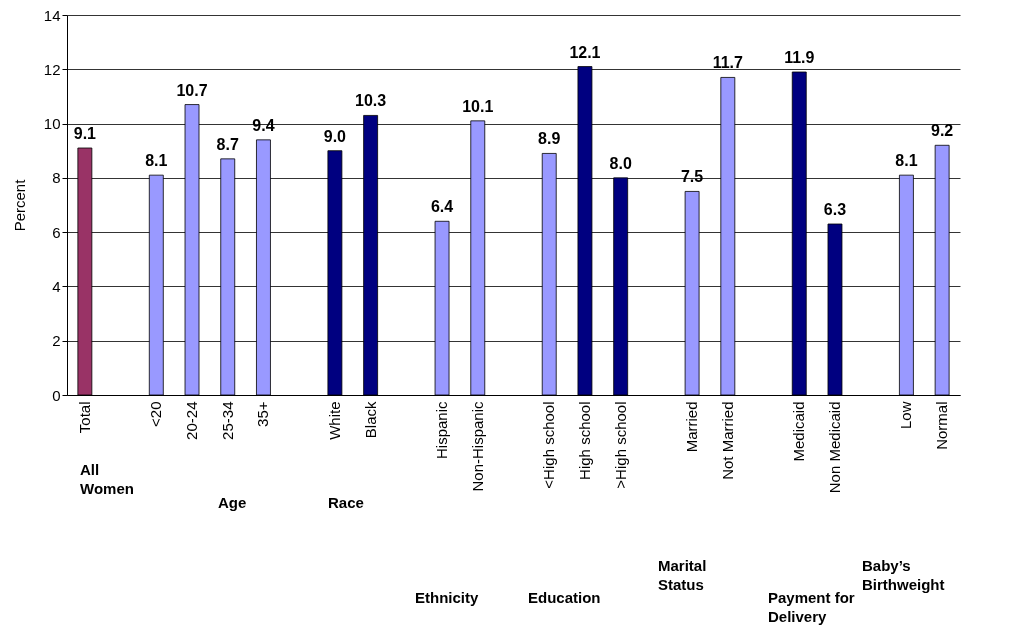 The image size is (1013, 633). What do you see at coordinates (84, 417) in the screenshot?
I see `x-tick-label: Total` at bounding box center [84, 417].